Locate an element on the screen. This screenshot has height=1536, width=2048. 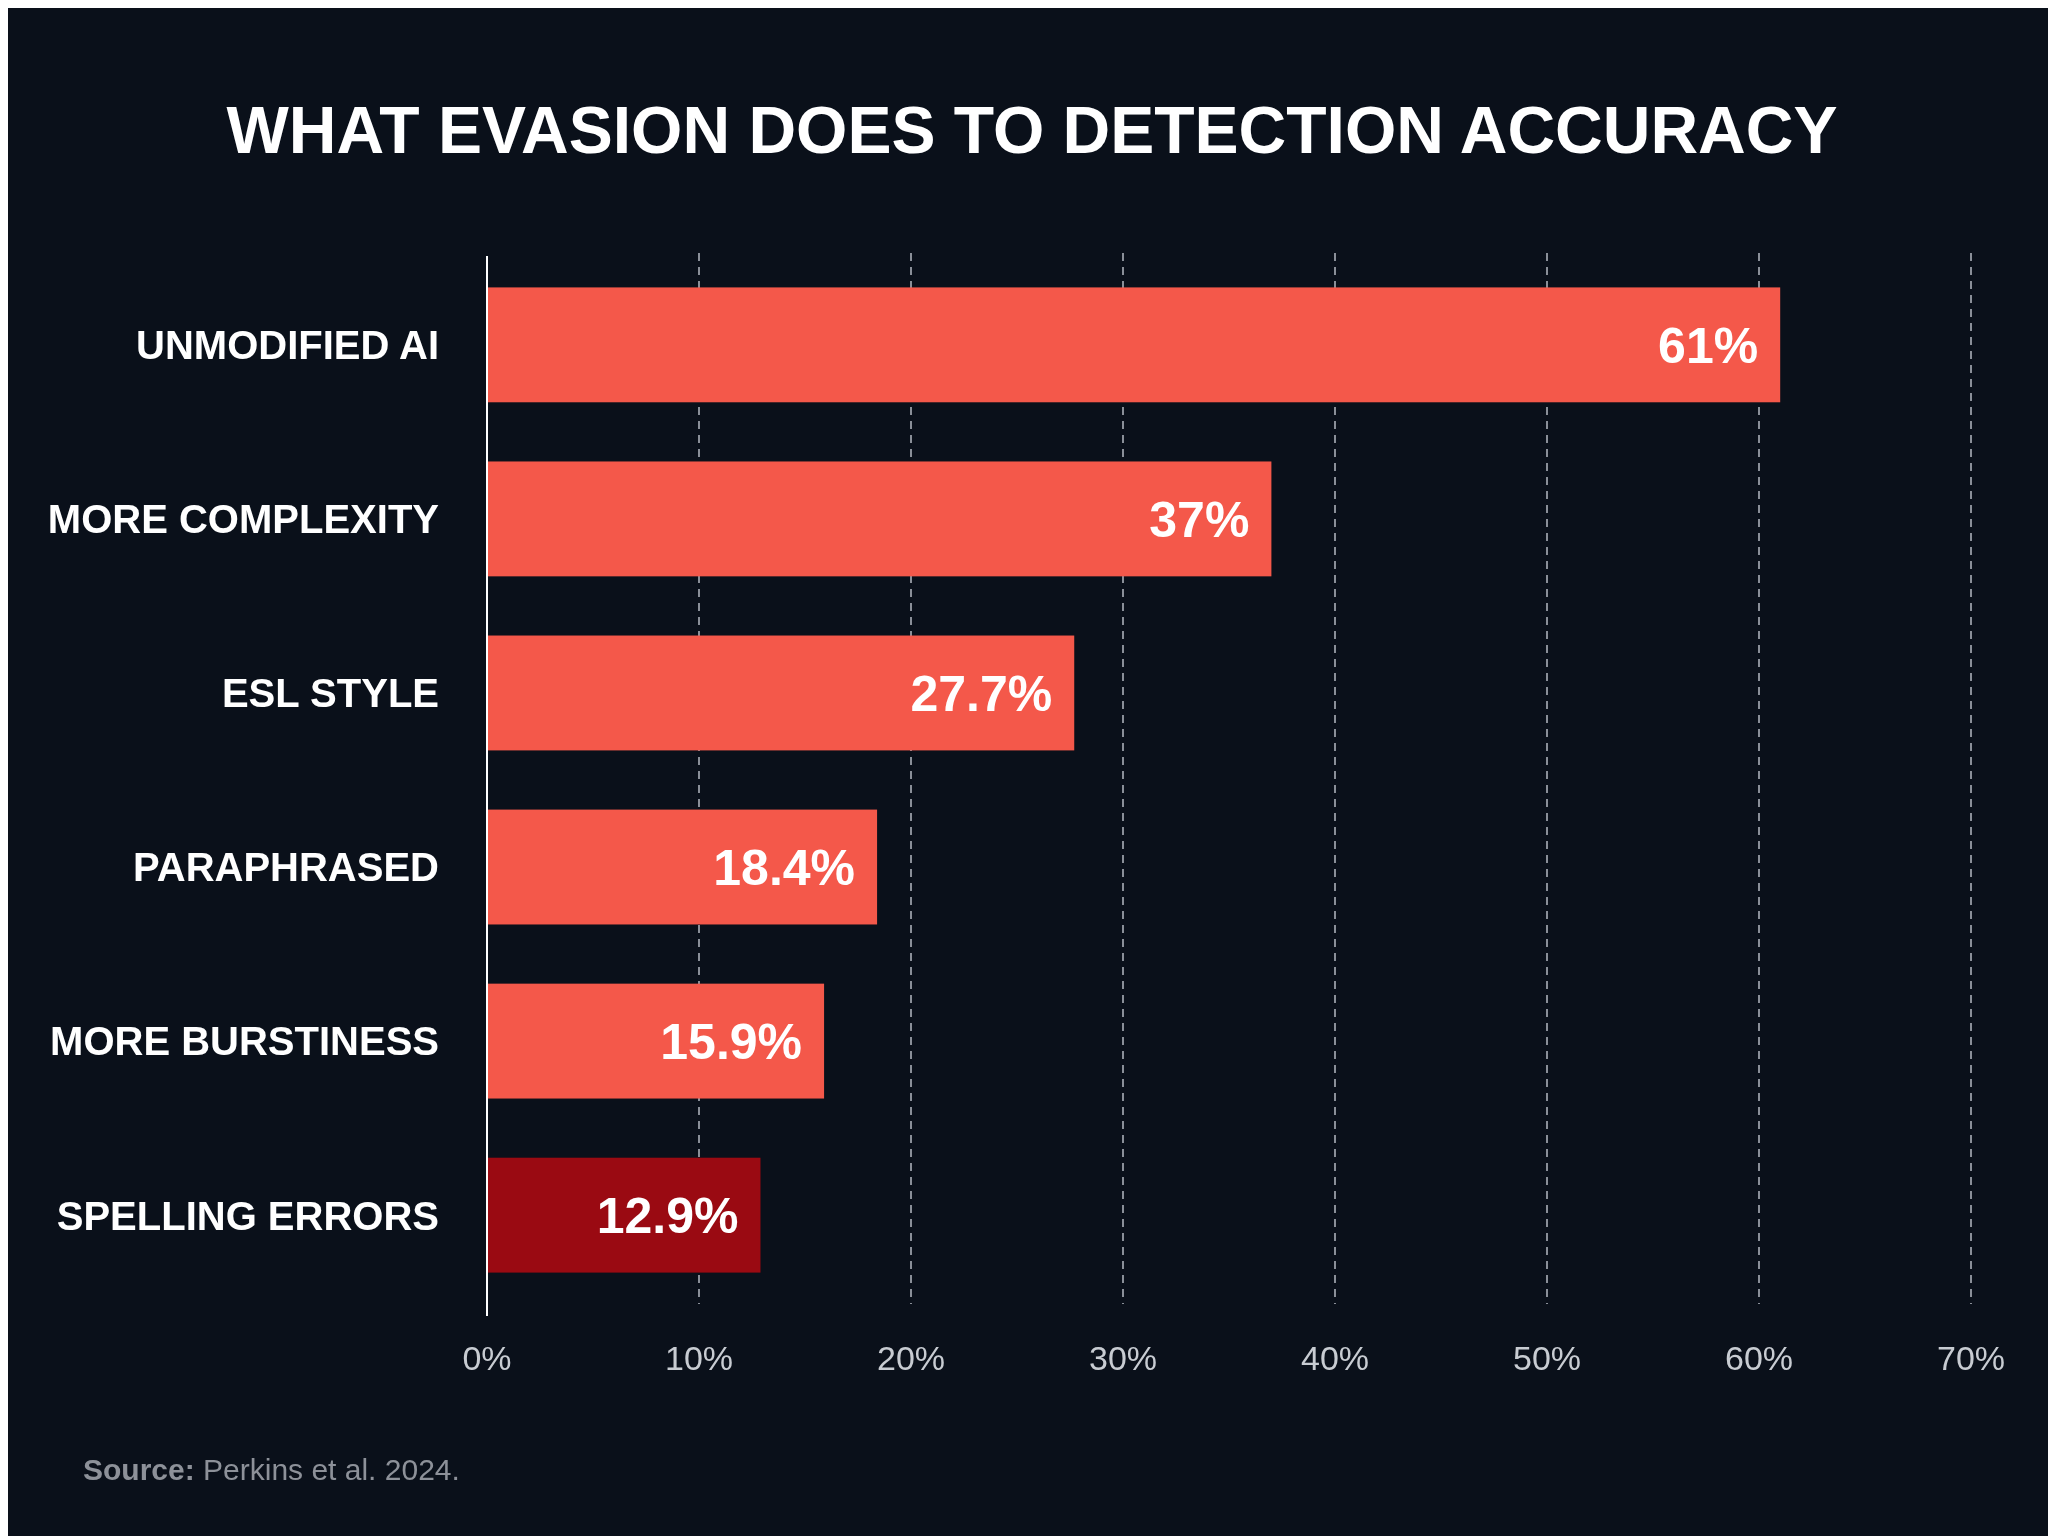
data-label: 27.7% is located at coordinates (981, 693).